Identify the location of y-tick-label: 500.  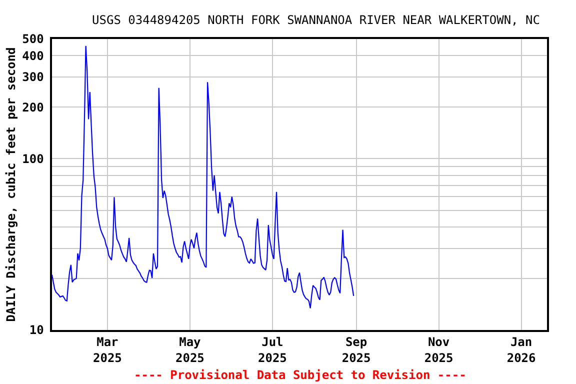
(33, 39).